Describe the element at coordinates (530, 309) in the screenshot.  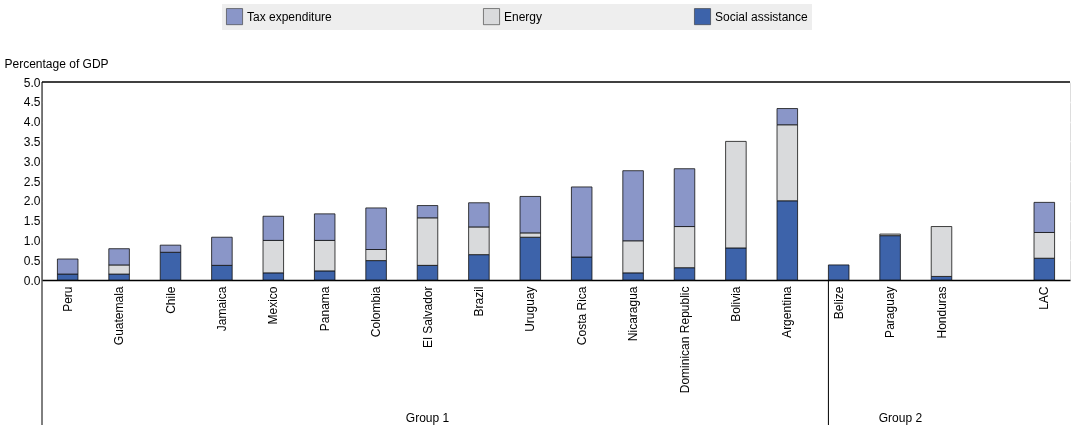
I see `x-tick-label: Uruguay` at that location.